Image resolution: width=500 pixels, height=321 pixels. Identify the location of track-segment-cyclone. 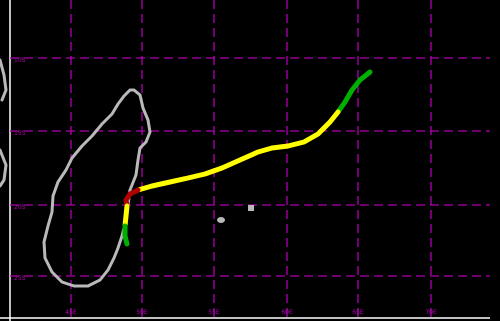
(132, 198).